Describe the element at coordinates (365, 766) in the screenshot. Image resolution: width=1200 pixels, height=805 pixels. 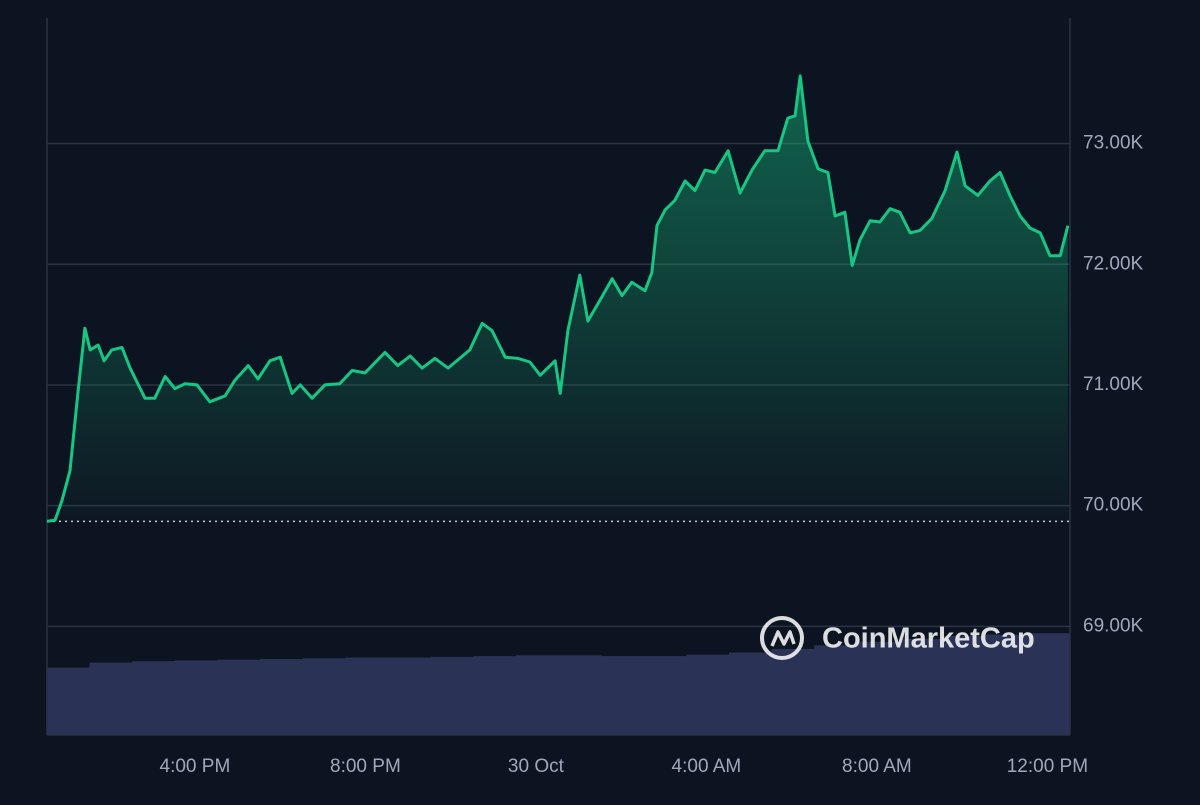
I see `x-tick-label: 8:00 PM` at that location.